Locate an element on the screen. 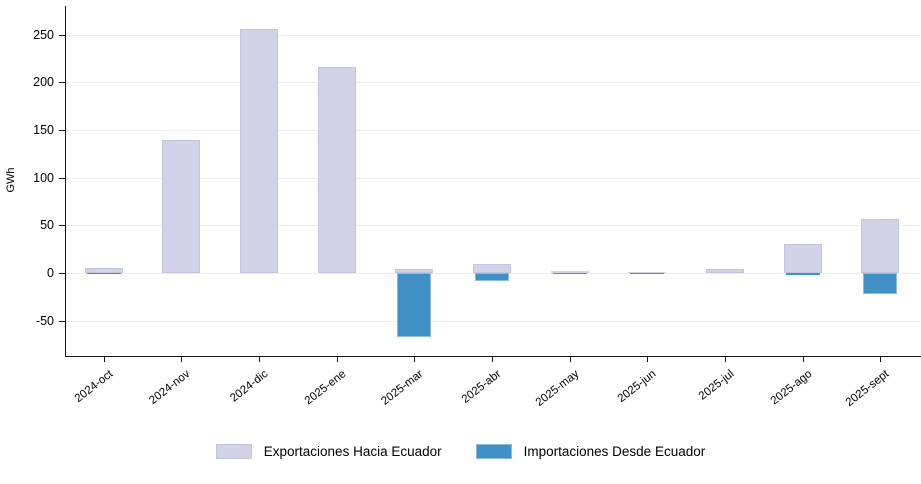  x-tick-label: 2025-jul is located at coordinates (716, 385).